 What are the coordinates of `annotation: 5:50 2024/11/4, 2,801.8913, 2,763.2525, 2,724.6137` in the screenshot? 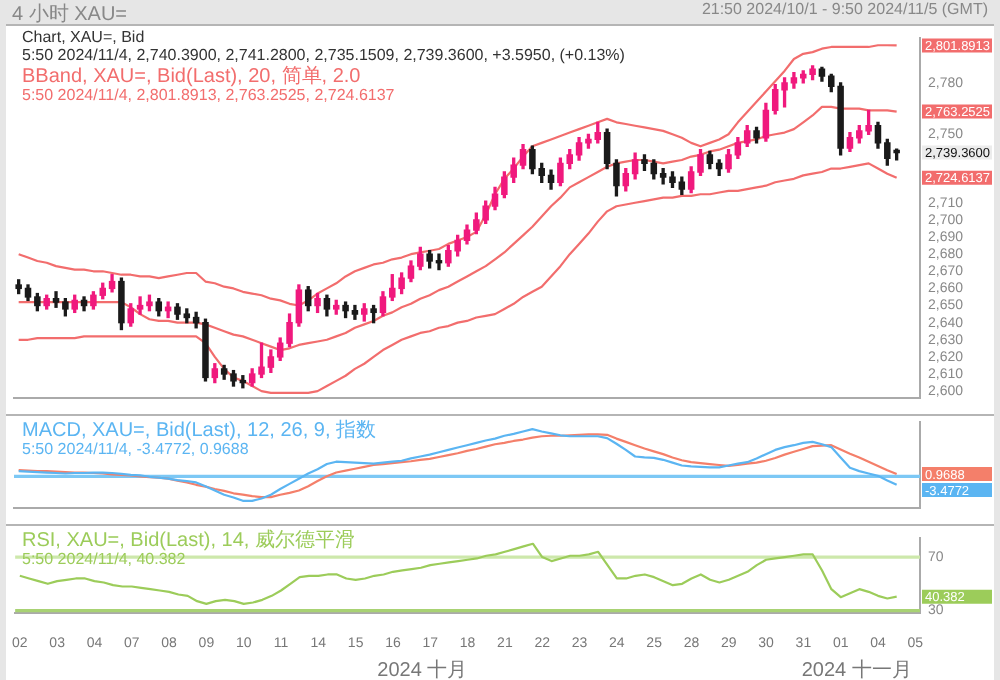 It's located at (209, 96).